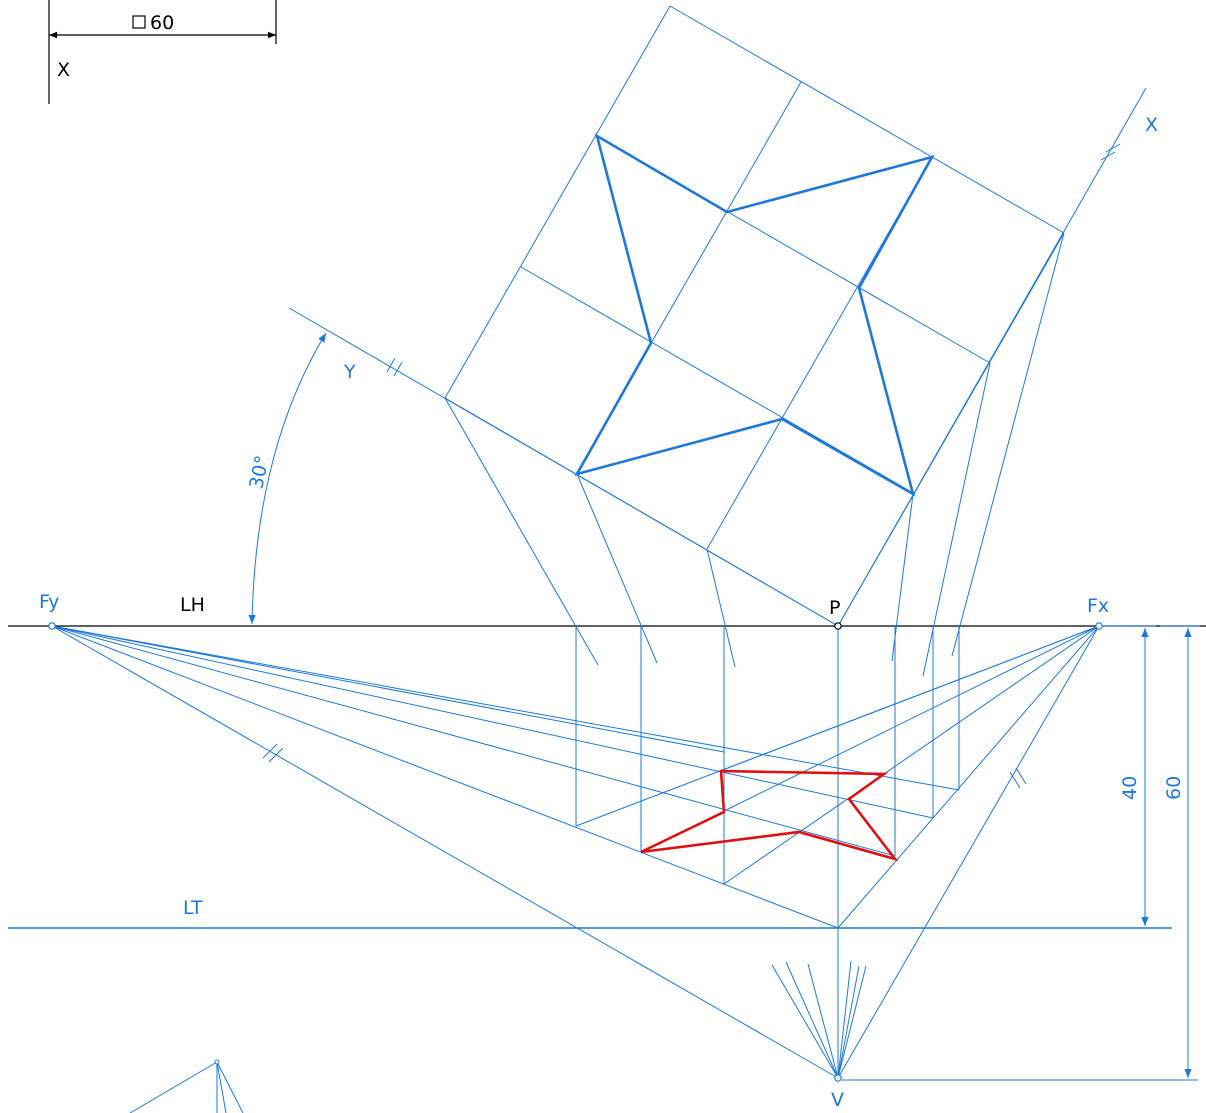 The image size is (1206, 1113). I want to click on perspective-star-shape, so click(769, 815).